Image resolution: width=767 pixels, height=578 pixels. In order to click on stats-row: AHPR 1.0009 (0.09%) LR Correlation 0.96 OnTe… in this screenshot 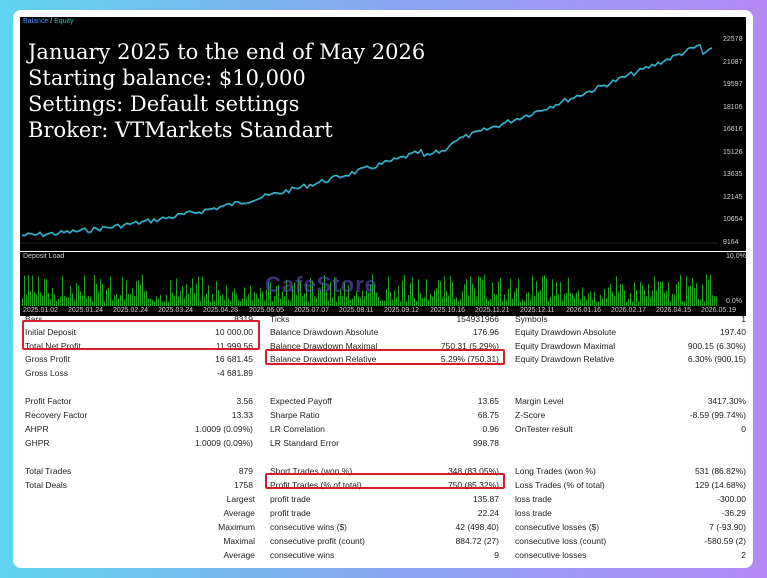, I will do `click(383, 429)`.